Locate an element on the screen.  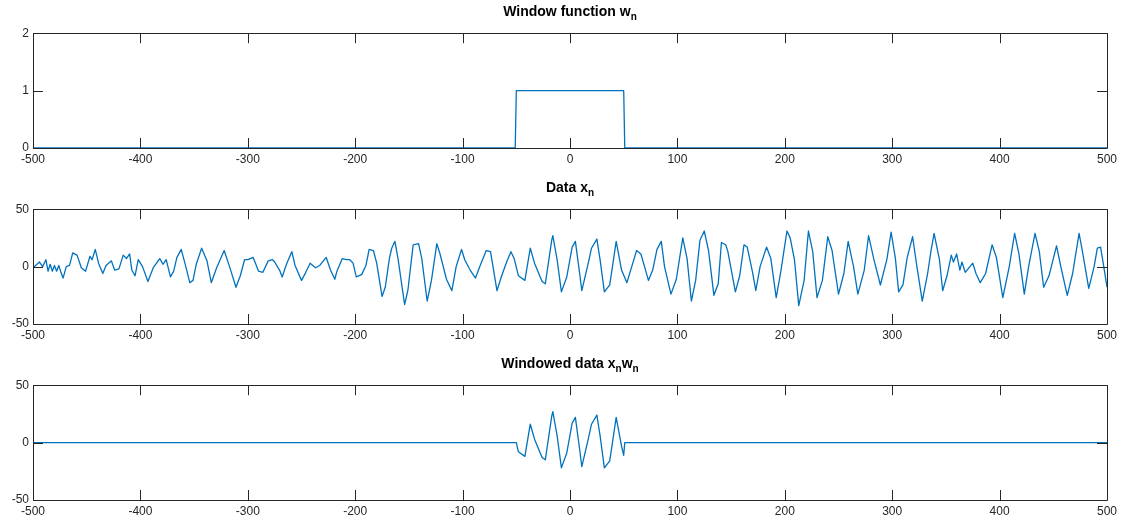
y-tick-label: 1 is located at coordinates (26, 89).